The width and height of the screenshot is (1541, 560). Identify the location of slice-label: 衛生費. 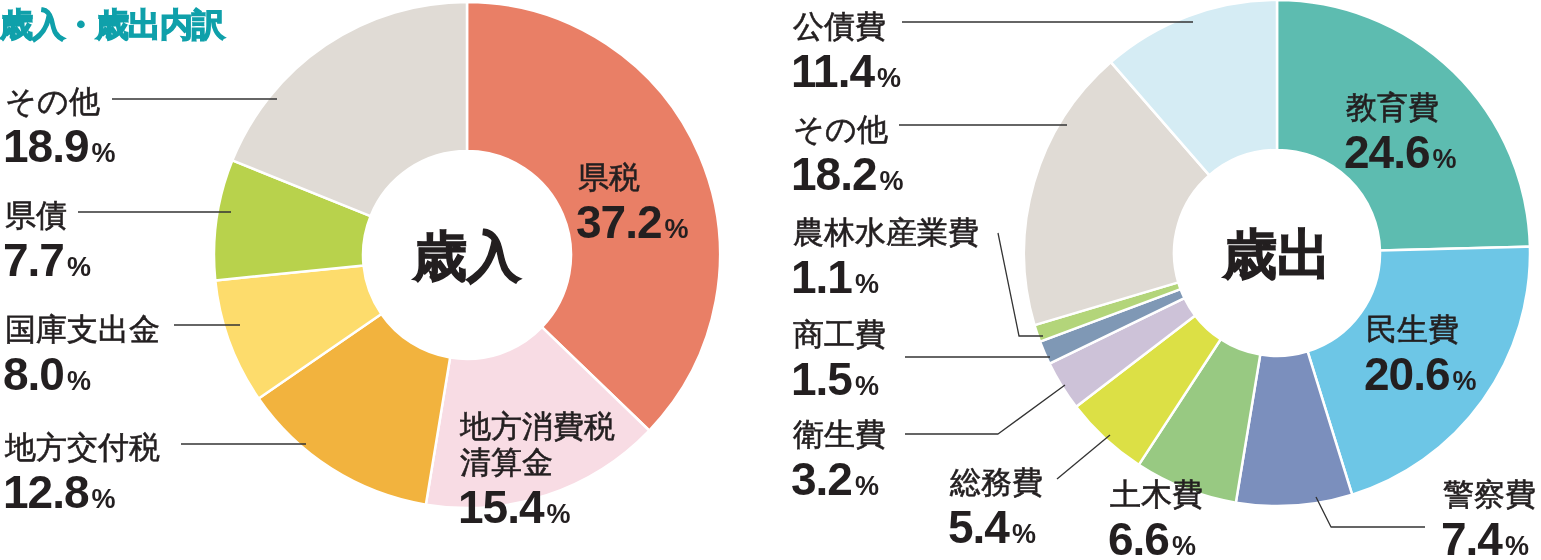
(839, 434).